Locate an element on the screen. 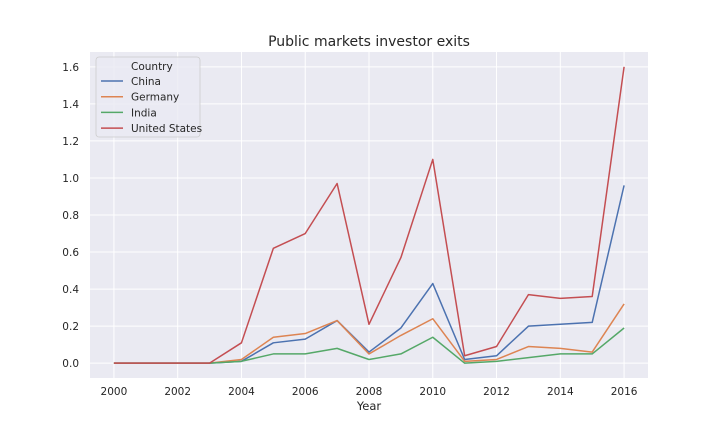  y-tick-labels: 0.0 0.2 0.4 0.6 0.8 1.0 1.2 1.4 1.6 is located at coordinates (70, 216).